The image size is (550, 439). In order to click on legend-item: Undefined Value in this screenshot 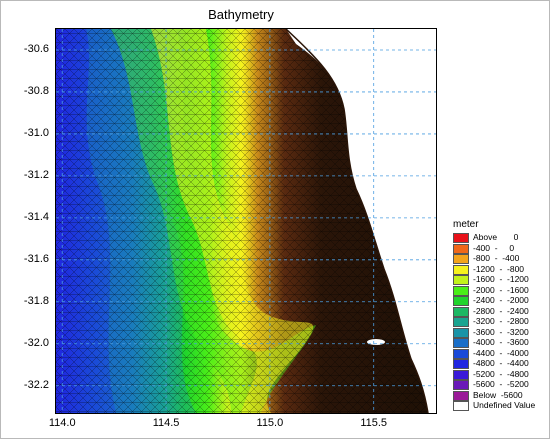, I will do `click(500, 405)`.